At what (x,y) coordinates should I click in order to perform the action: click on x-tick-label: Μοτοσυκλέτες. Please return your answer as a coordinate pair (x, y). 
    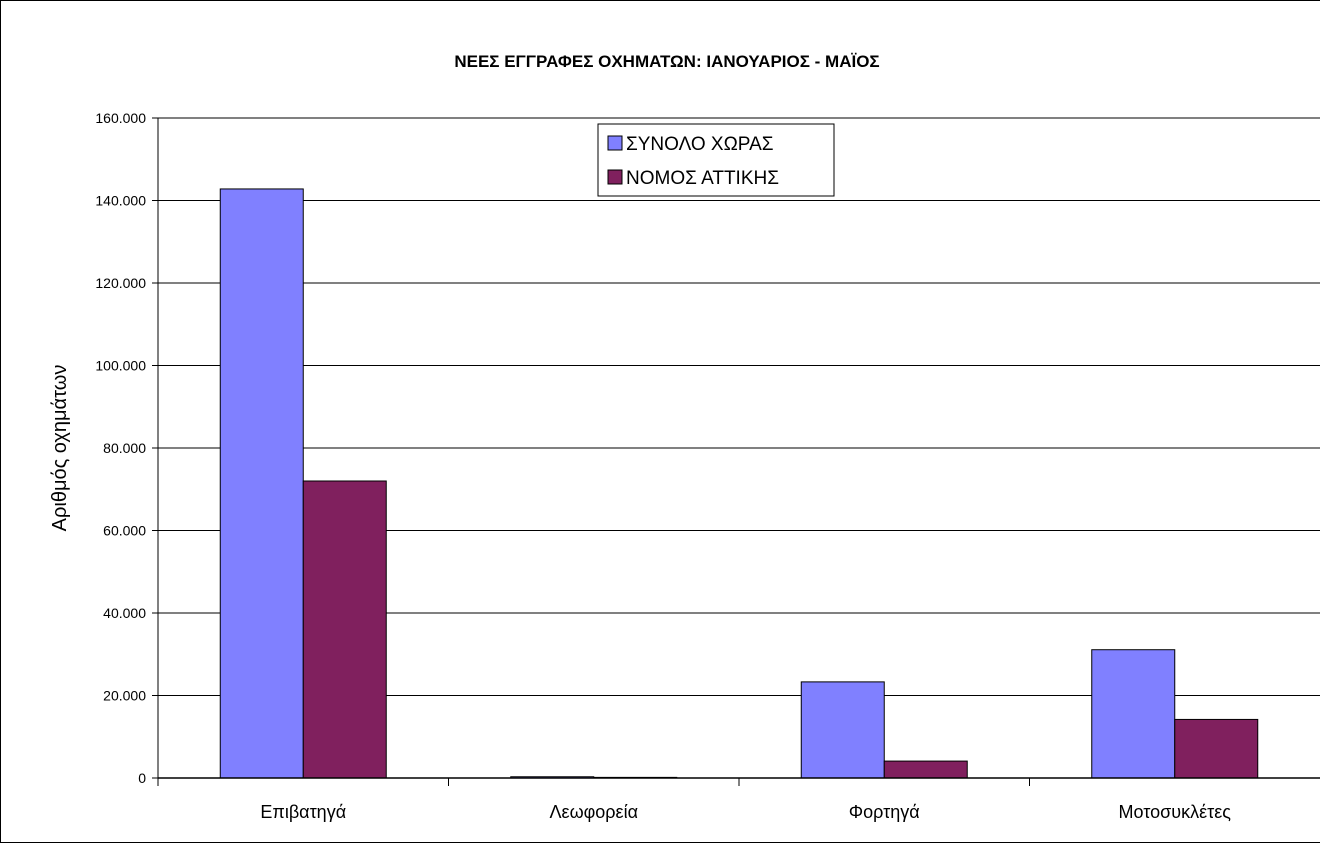
    Looking at the image, I should click on (1175, 812).